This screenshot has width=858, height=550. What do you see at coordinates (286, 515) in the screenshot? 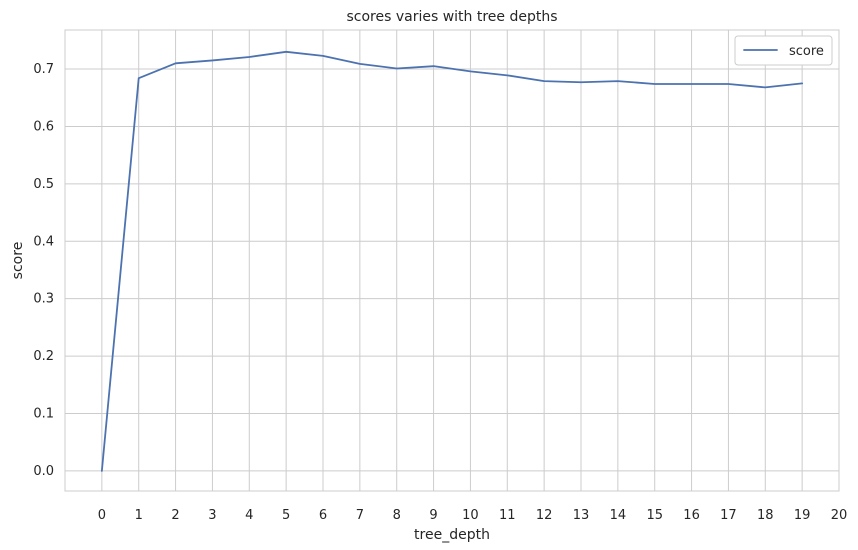
I see `x-tick-label: 5` at bounding box center [286, 515].